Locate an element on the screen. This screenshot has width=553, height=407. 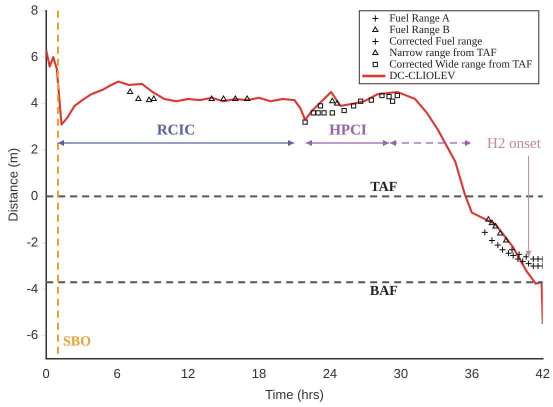
x-tick-label: 18 is located at coordinates (259, 374).